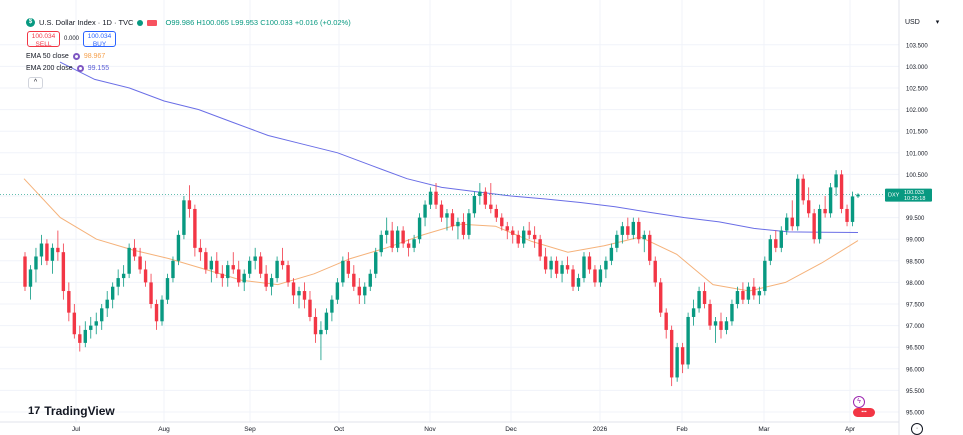 This screenshot has height=435, width=963. I want to click on flag-icon, so click(152, 22).